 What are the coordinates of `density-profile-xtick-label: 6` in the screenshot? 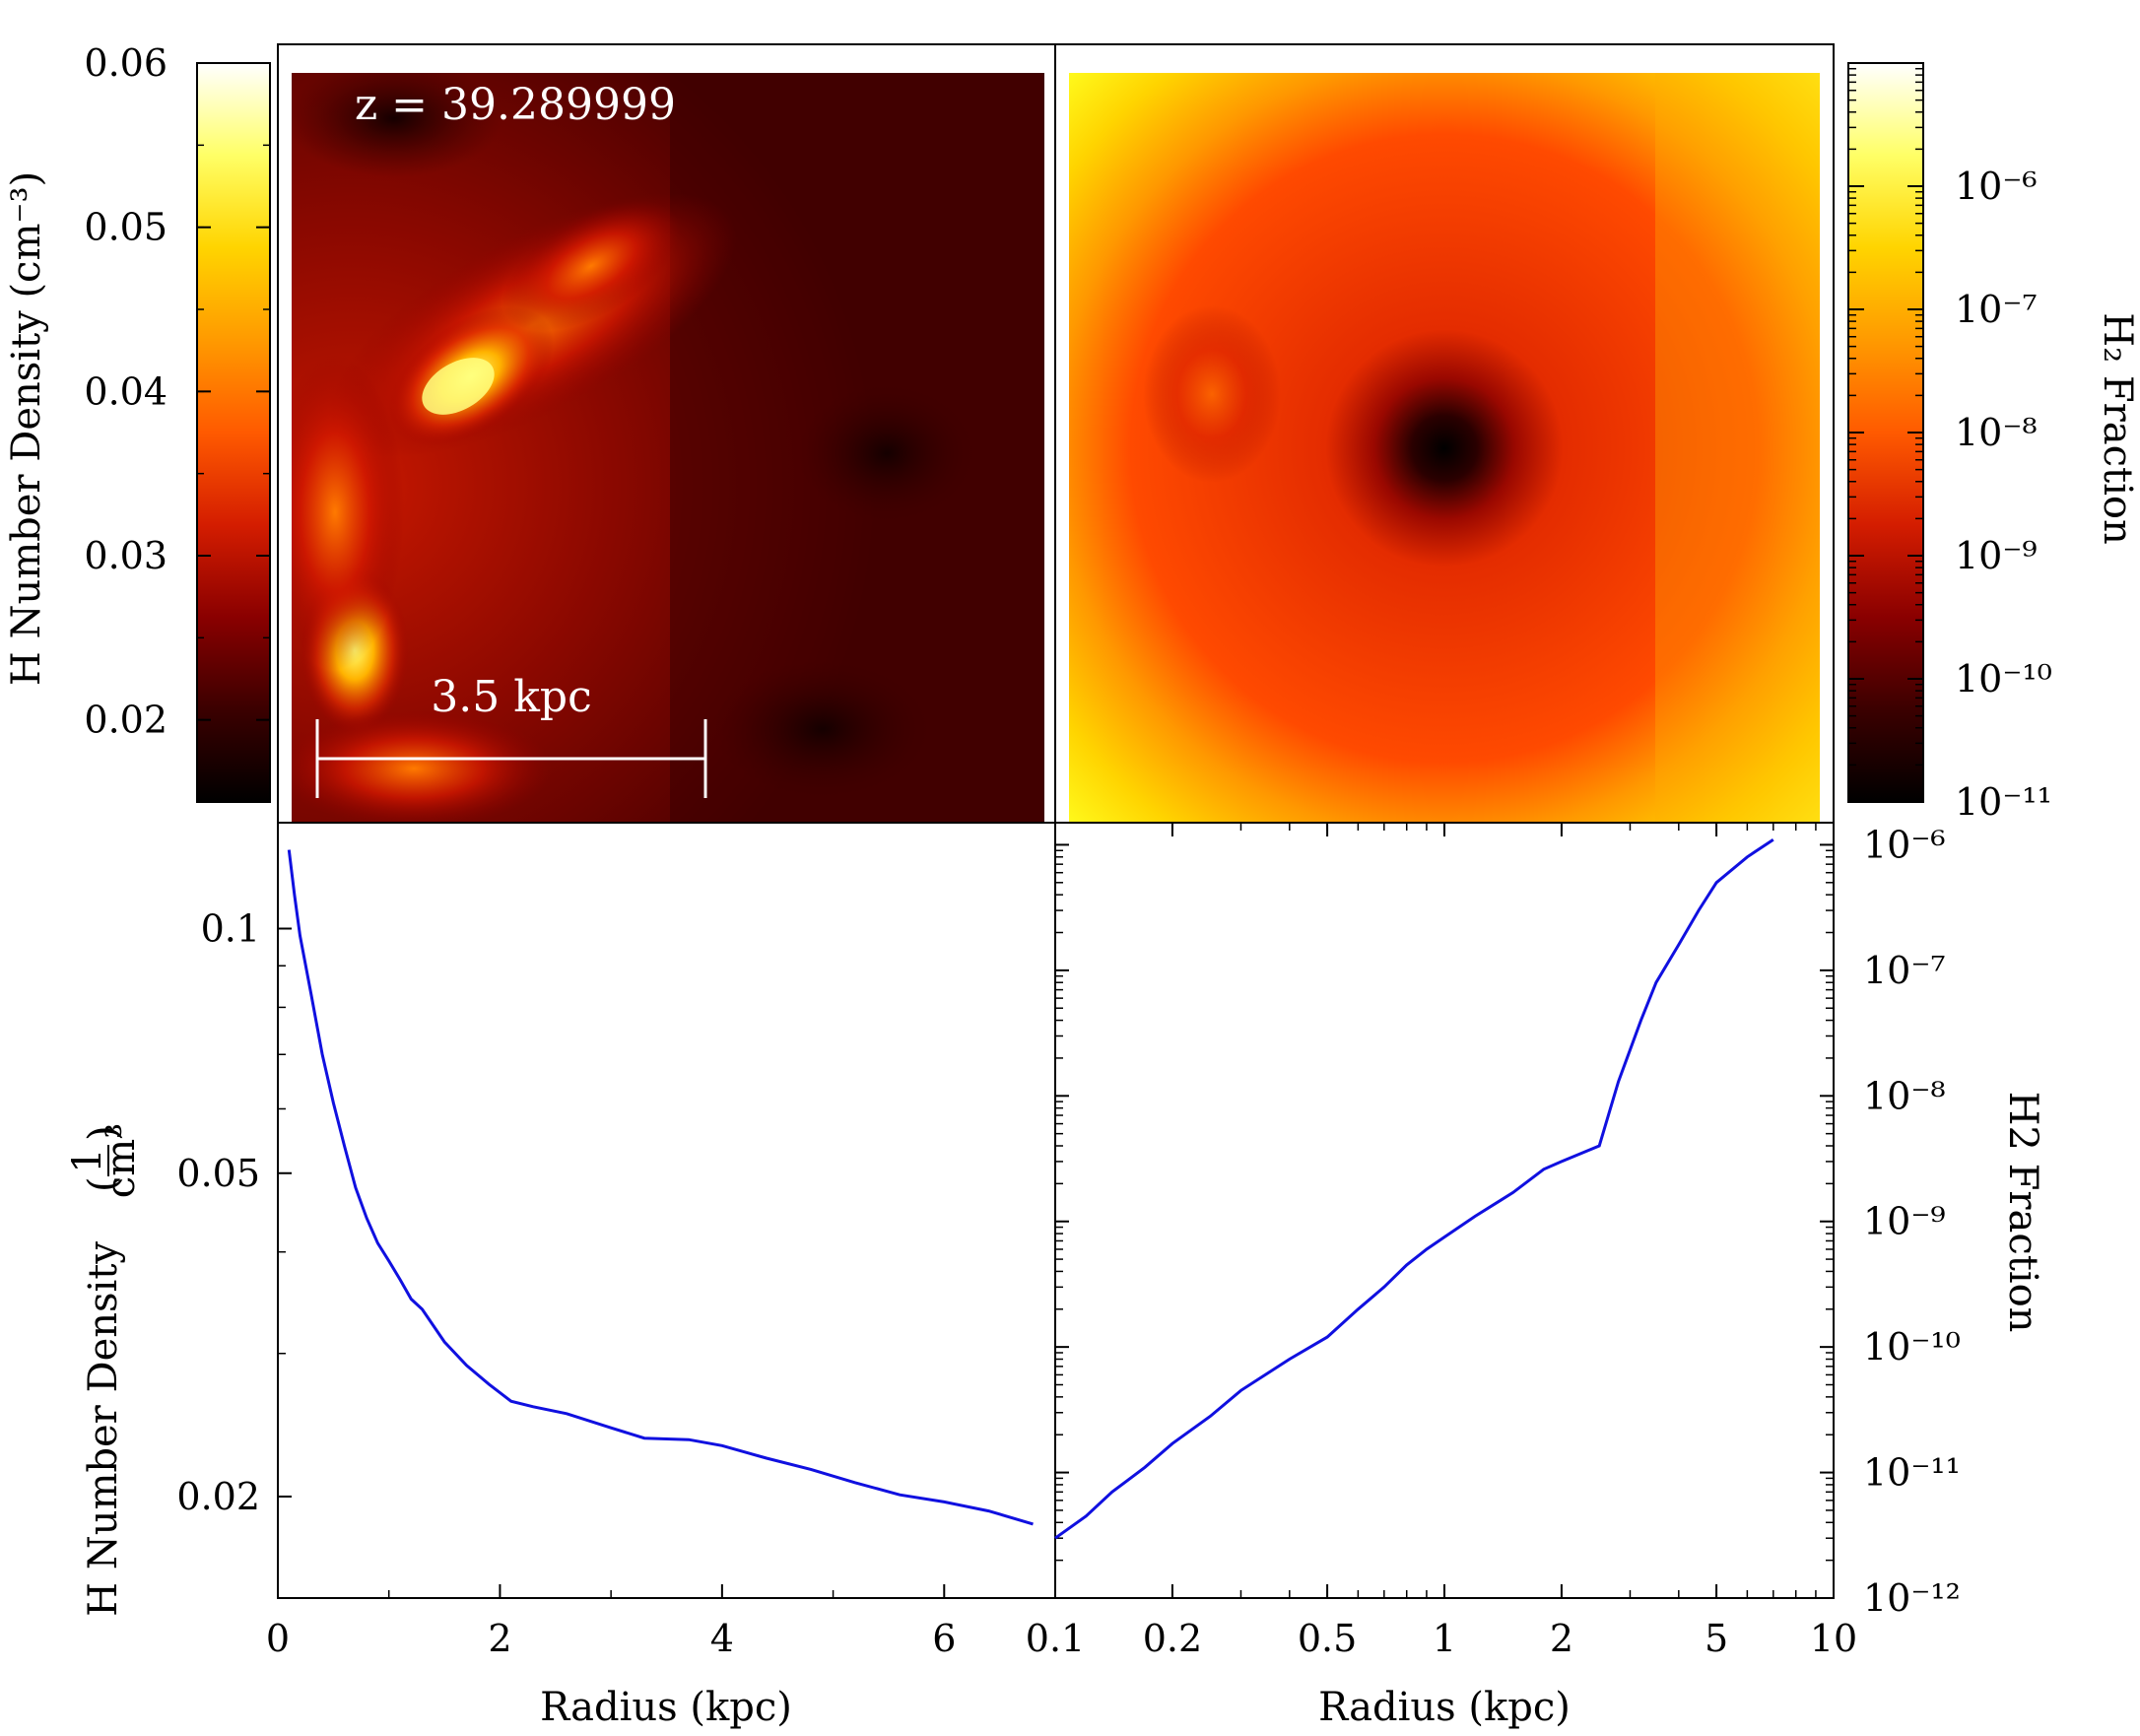 It's located at (944, 1638).